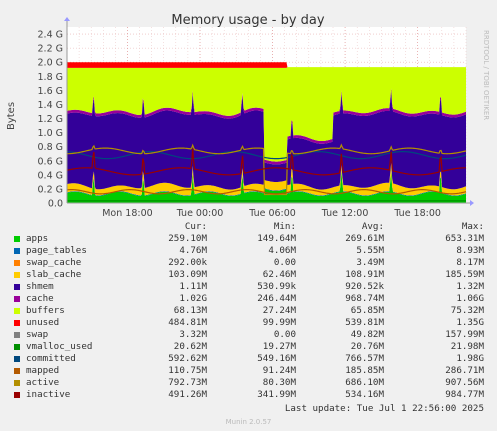  Describe the element at coordinates (250, 287) in the screenshot. I see `legend-row-shmem: shmem 1.11M 530.99k 920.52k 1.32M` at that location.